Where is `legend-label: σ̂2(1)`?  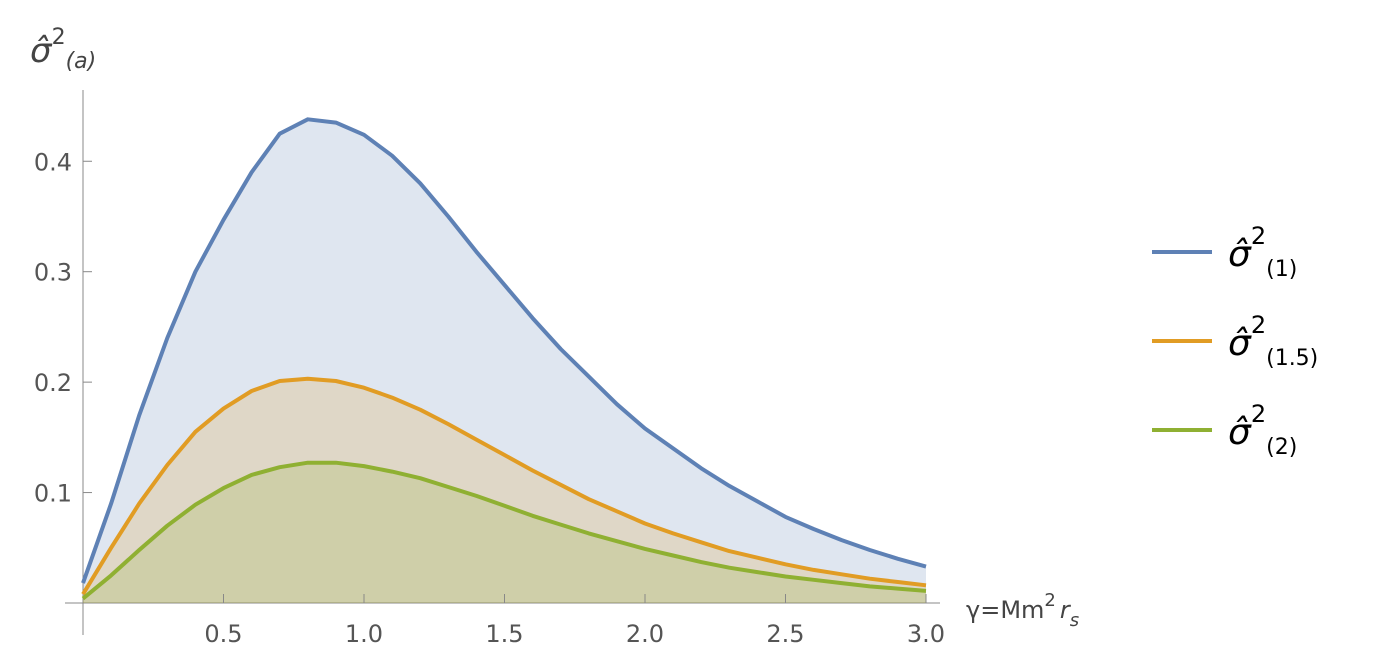
legend-label: σ̂2(1) is located at coordinates (1262, 252).